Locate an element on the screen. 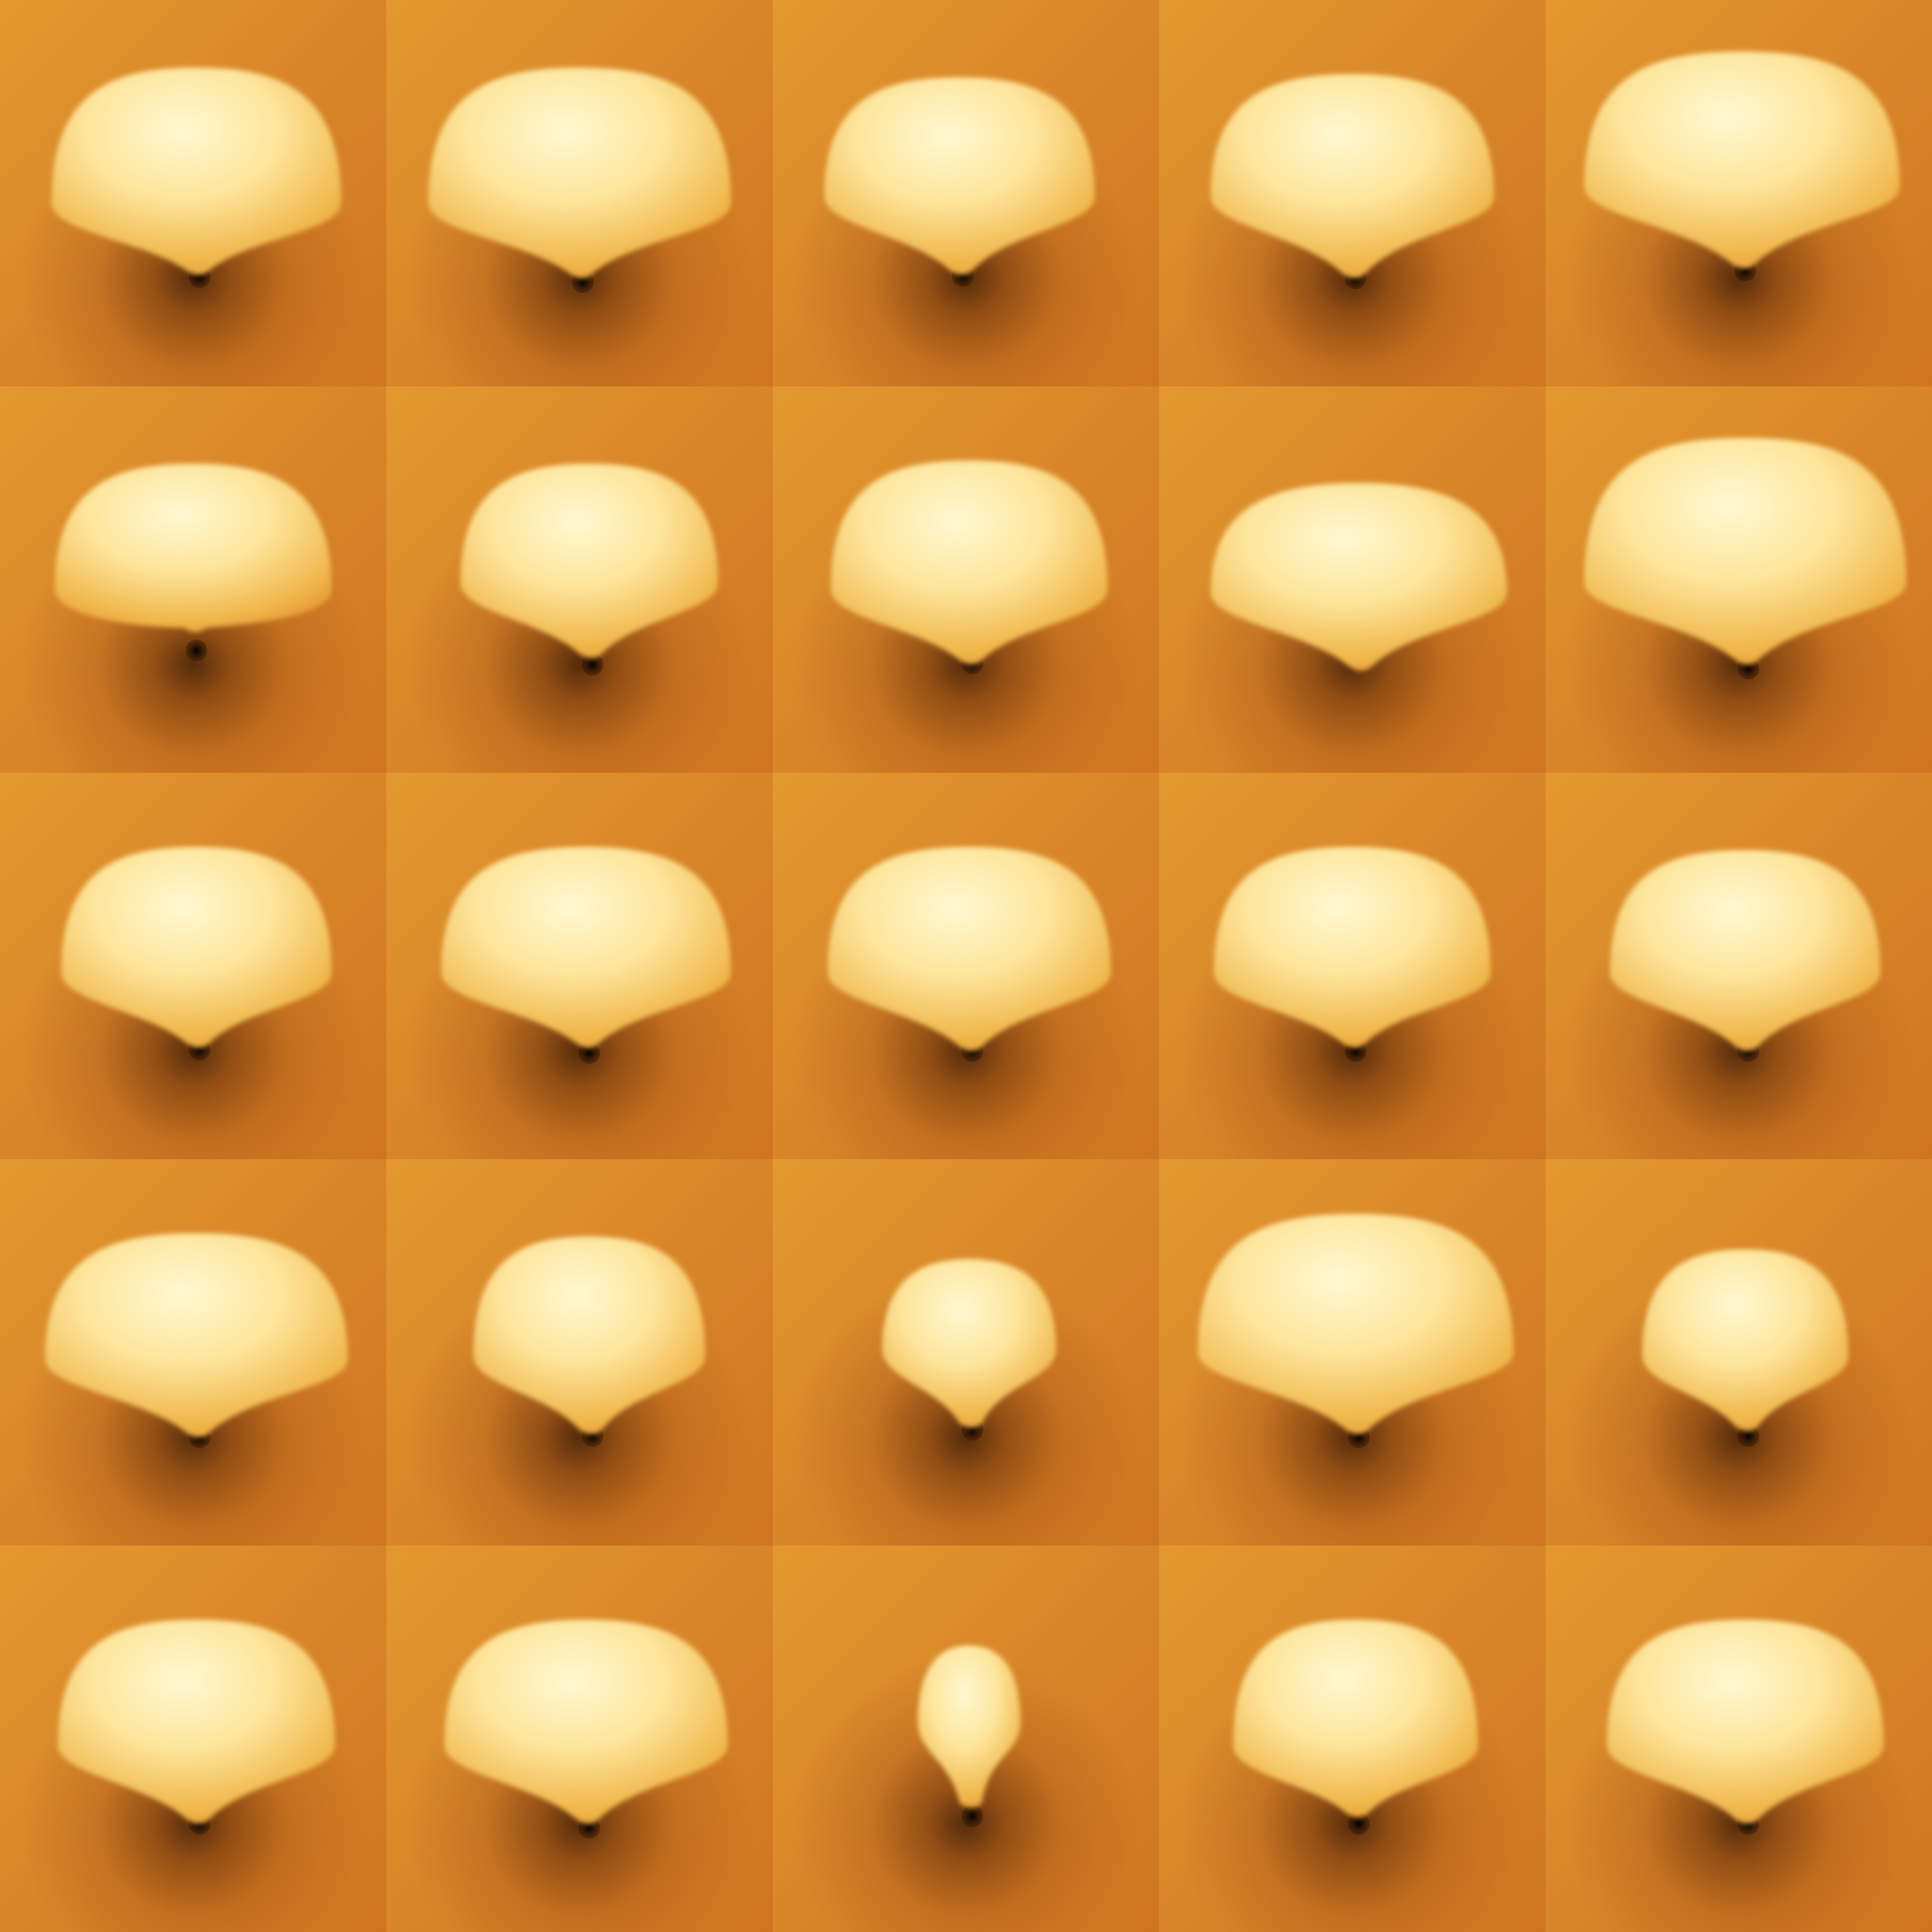  tile-r5-c2 is located at coordinates (579, 1739).